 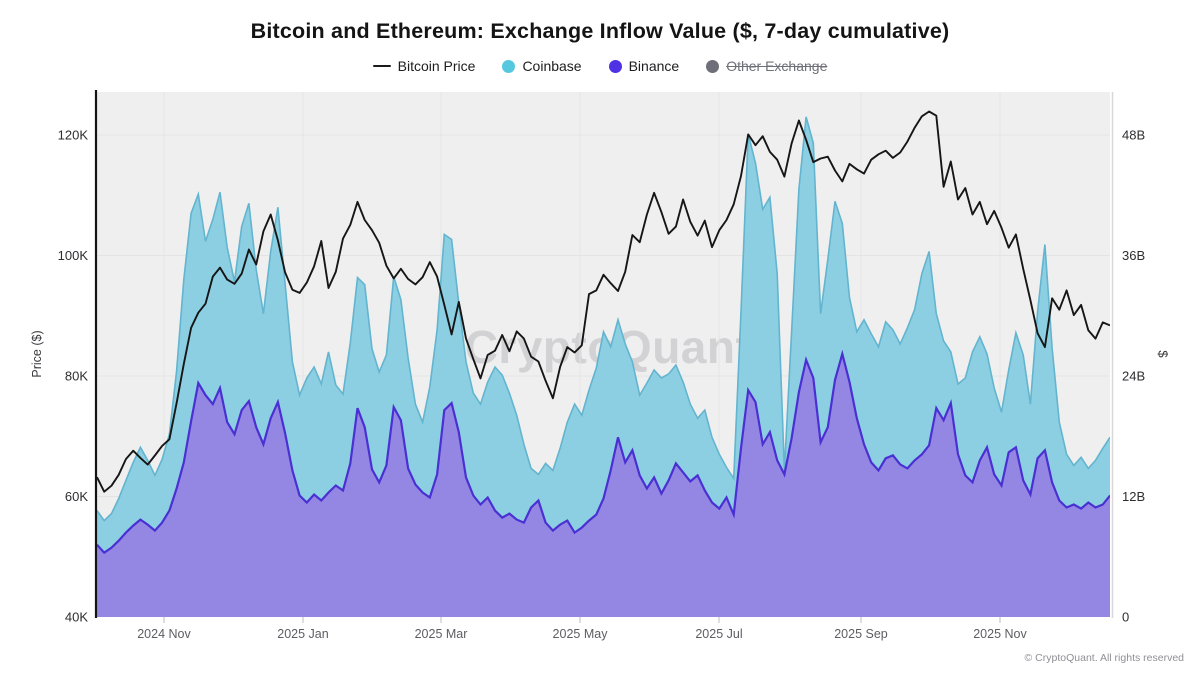 I want to click on x-tick-2025-jan: 2025 Jan, so click(x=302, y=634).